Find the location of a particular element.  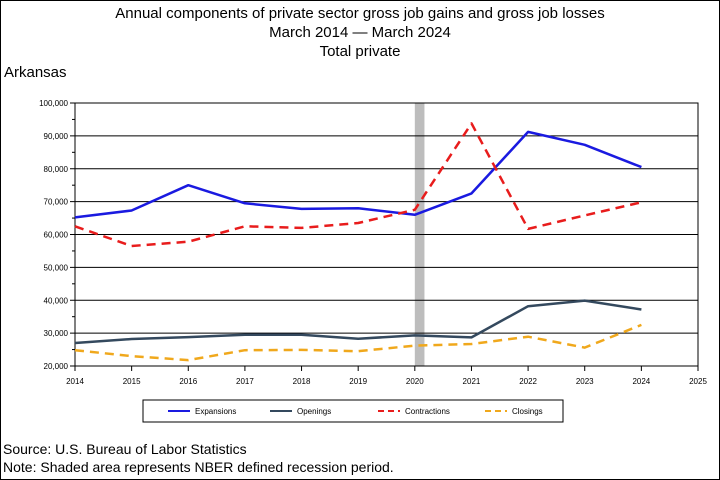

x-tick-label: 2023 is located at coordinates (585, 381).